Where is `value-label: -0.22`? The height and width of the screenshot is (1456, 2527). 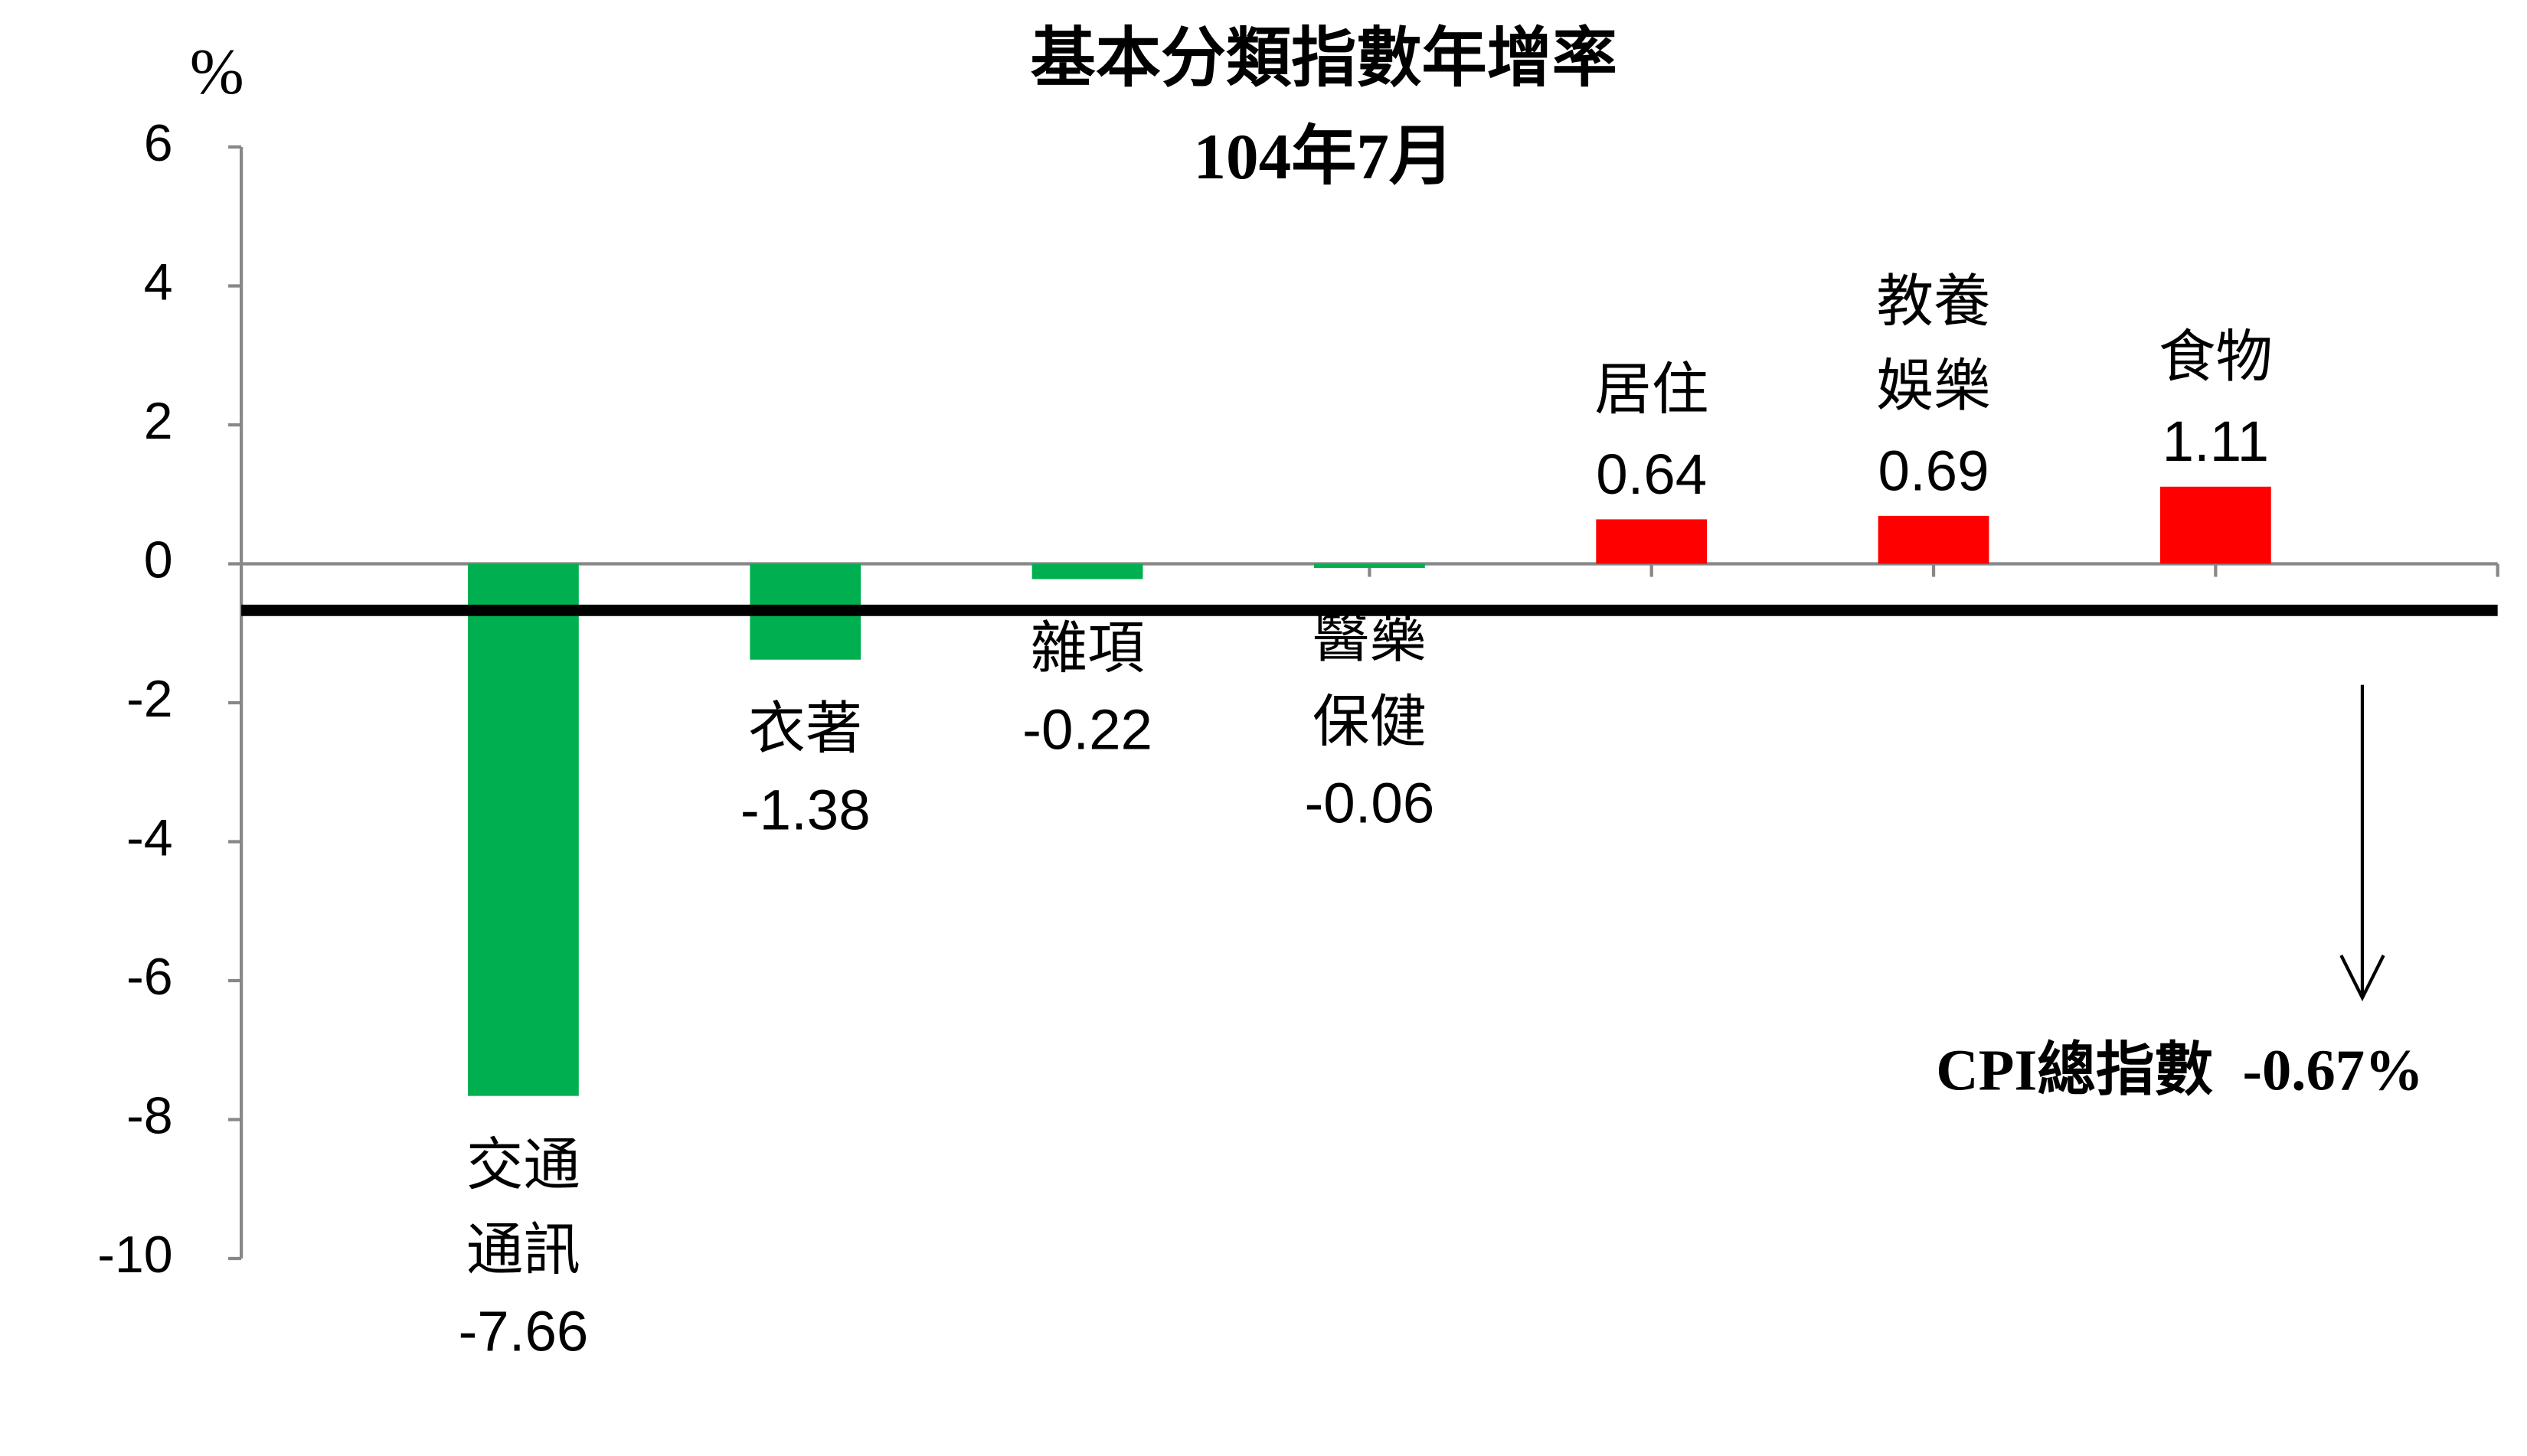 value-label: -0.22 is located at coordinates (1087, 729).